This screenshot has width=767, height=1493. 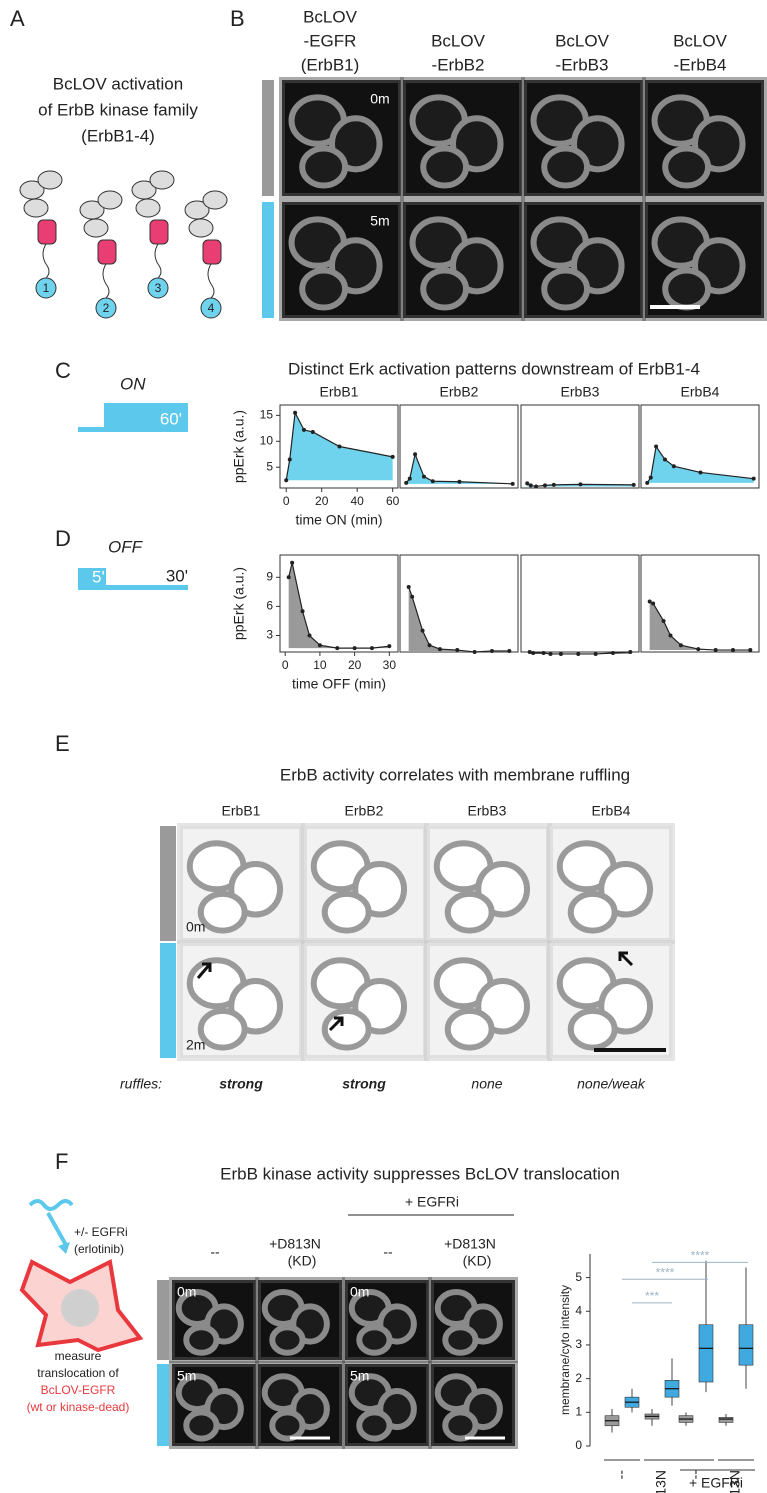 What do you see at coordinates (338, 520) in the screenshot?
I see `x-axis-label: time ON (min)` at bounding box center [338, 520].